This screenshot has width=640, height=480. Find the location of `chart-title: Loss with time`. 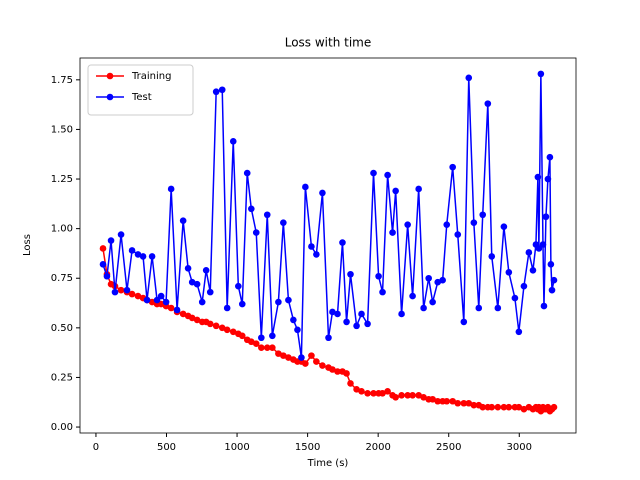

chart-title: Loss with time is located at coordinates (328, 43).